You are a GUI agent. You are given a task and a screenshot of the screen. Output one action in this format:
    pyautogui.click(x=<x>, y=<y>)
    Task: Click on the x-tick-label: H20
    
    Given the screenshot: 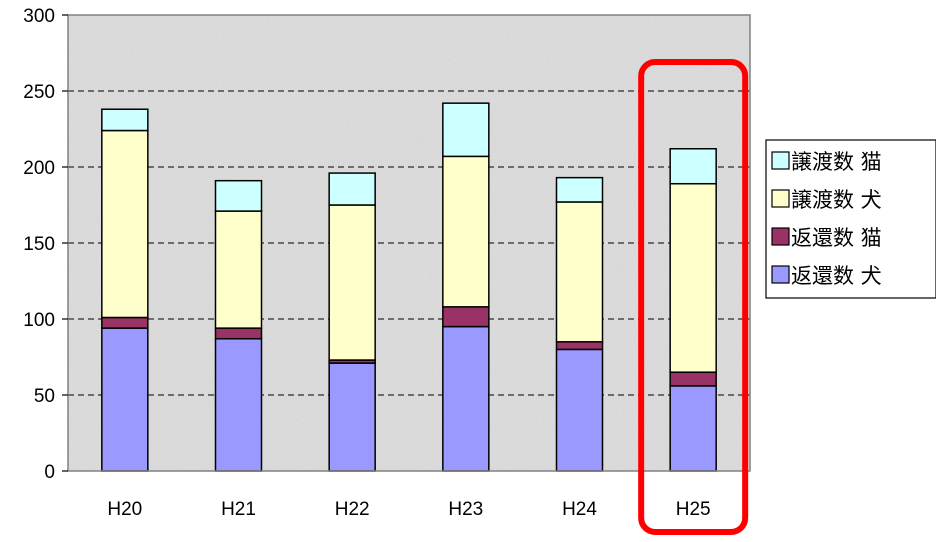 What is the action you would take?
    pyautogui.click(x=124, y=509)
    